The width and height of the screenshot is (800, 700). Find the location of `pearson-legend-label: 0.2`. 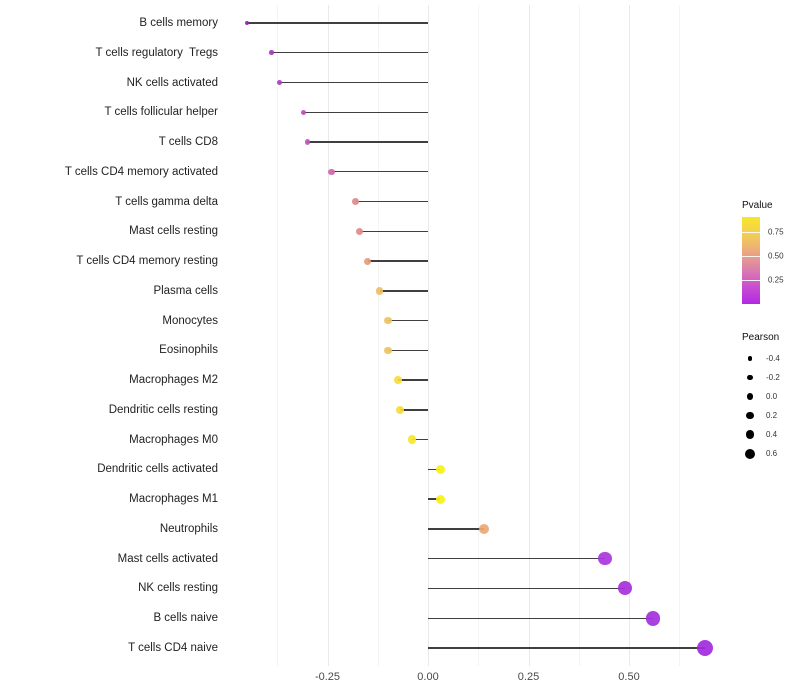

pearson-legend-label: 0.2 is located at coordinates (772, 415).